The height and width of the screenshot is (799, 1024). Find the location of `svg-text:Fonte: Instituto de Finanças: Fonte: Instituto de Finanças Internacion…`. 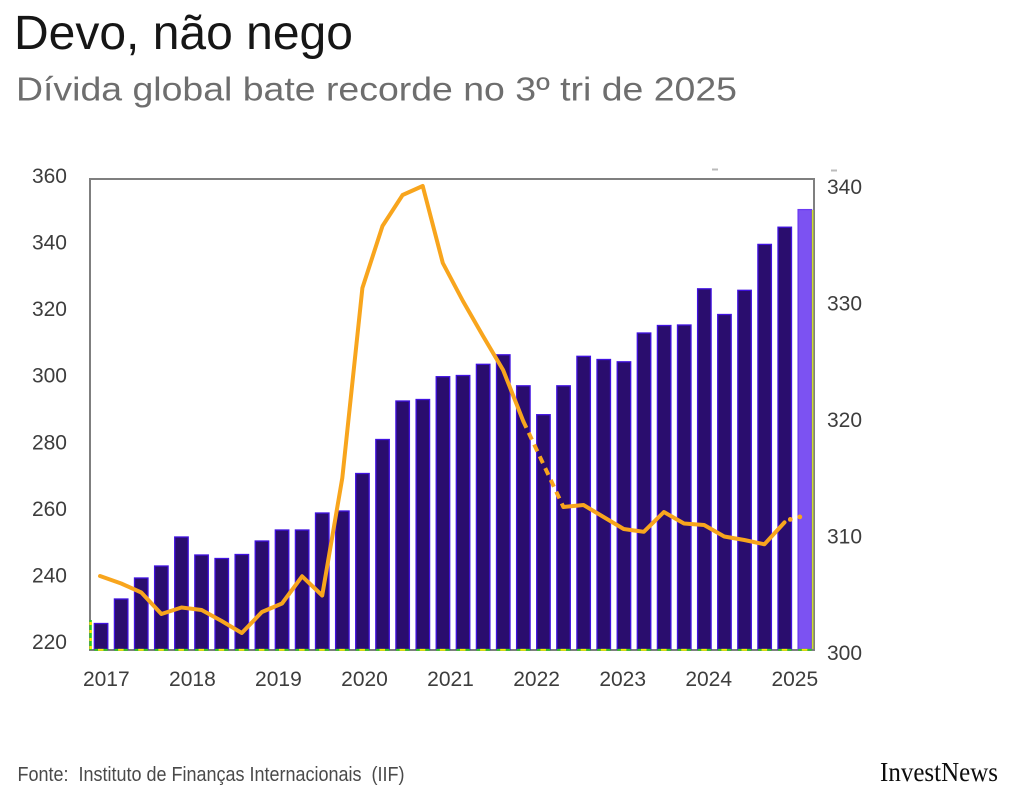

svg-text:Fonte: Instituto de Finanças: Fonte: Instituto de Finanças Internacion… is located at coordinates (211, 775).